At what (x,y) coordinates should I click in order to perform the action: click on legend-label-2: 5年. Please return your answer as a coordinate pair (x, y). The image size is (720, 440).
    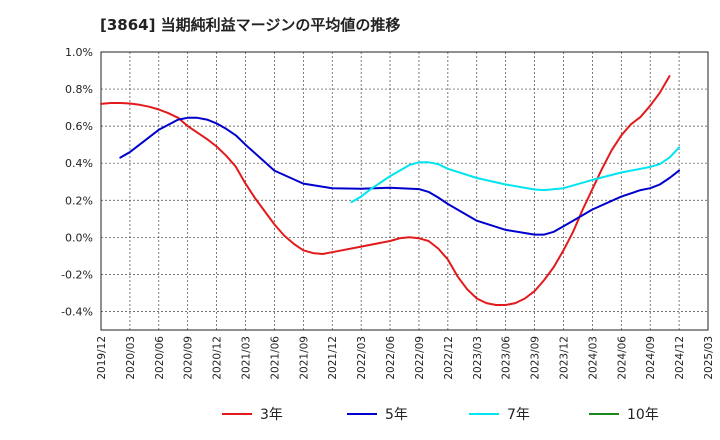
    Looking at the image, I should click on (396, 415).